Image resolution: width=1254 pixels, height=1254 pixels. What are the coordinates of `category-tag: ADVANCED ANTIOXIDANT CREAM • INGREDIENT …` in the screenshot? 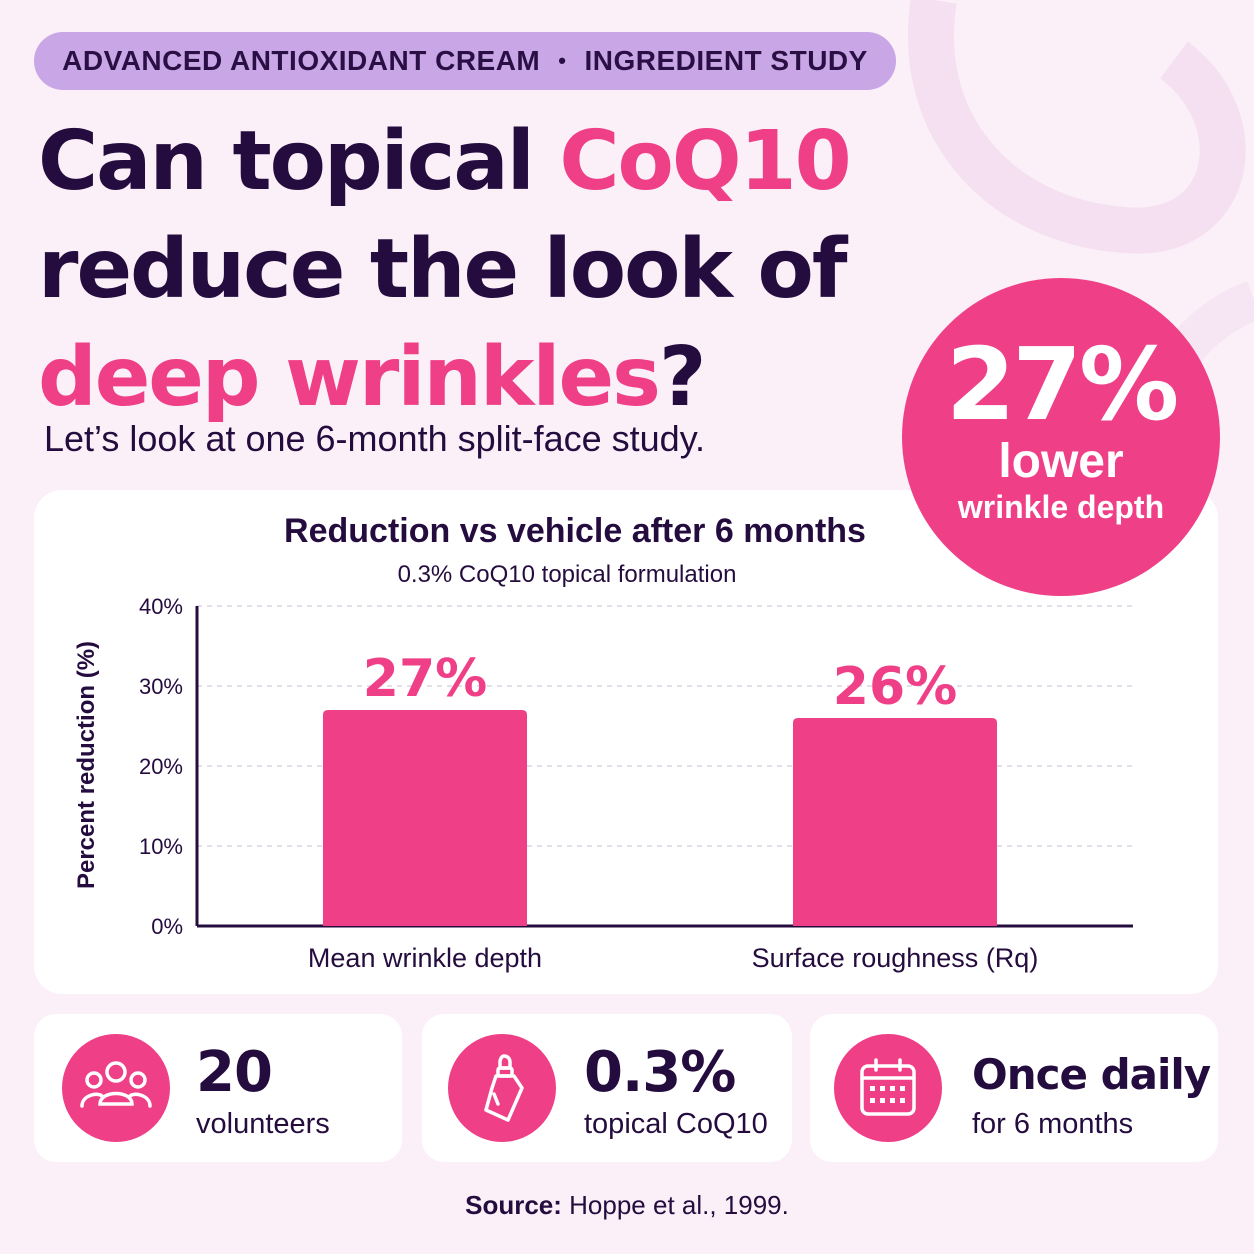 It's located at (465, 61).